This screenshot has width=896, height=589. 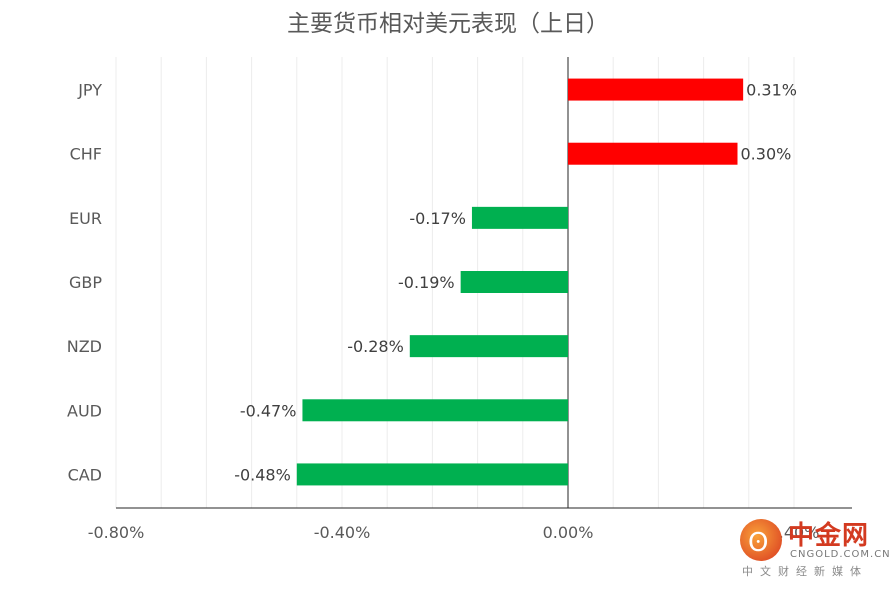 I want to click on category-label: CHF, so click(x=86, y=154).